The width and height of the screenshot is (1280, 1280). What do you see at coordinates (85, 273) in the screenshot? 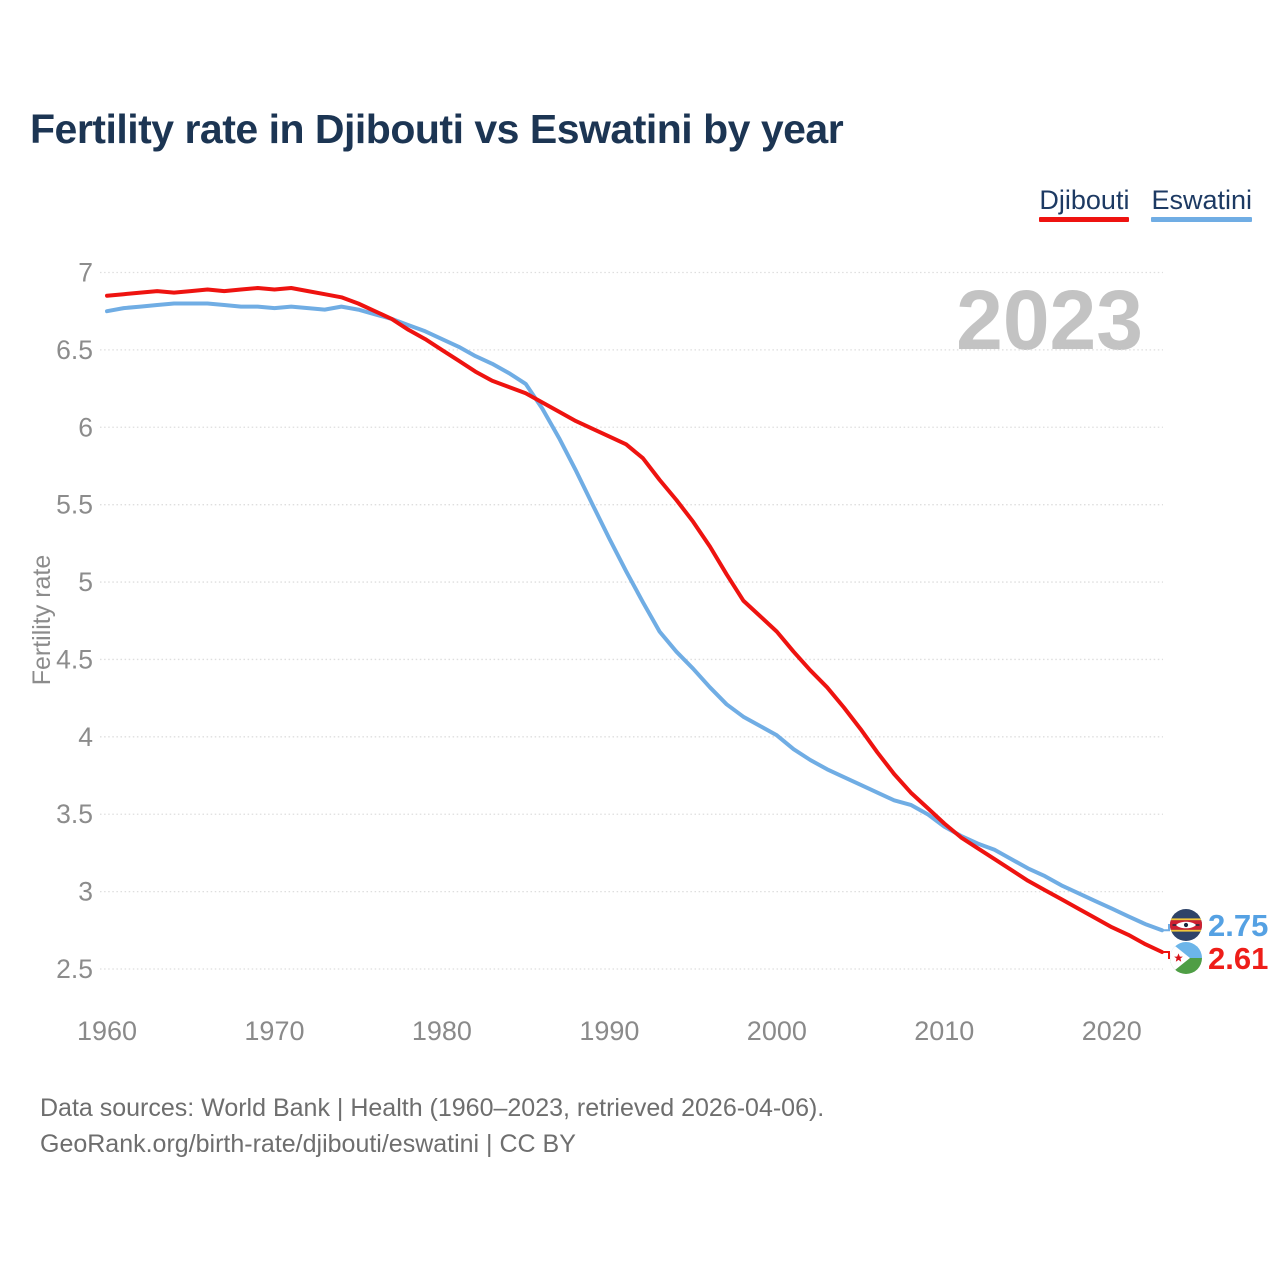
I see `y-tick-label: 7` at bounding box center [85, 273].